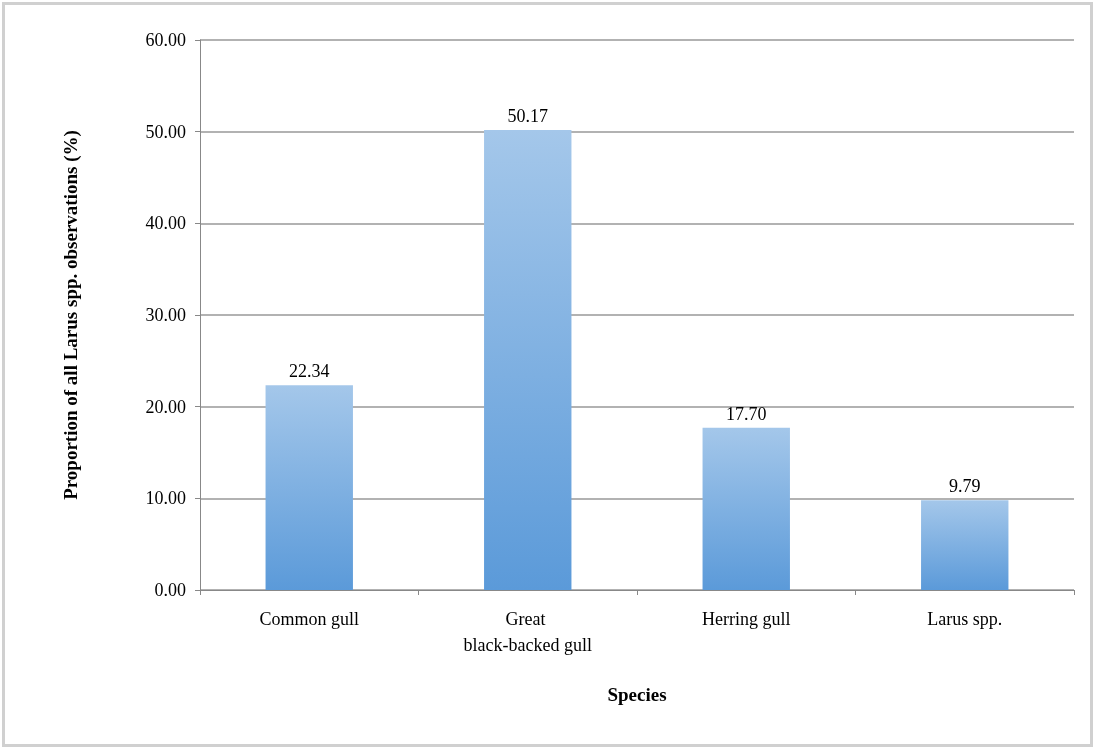 This screenshot has height=753, width=1099. I want to click on y-tick-label: 60.00, so click(165, 40).